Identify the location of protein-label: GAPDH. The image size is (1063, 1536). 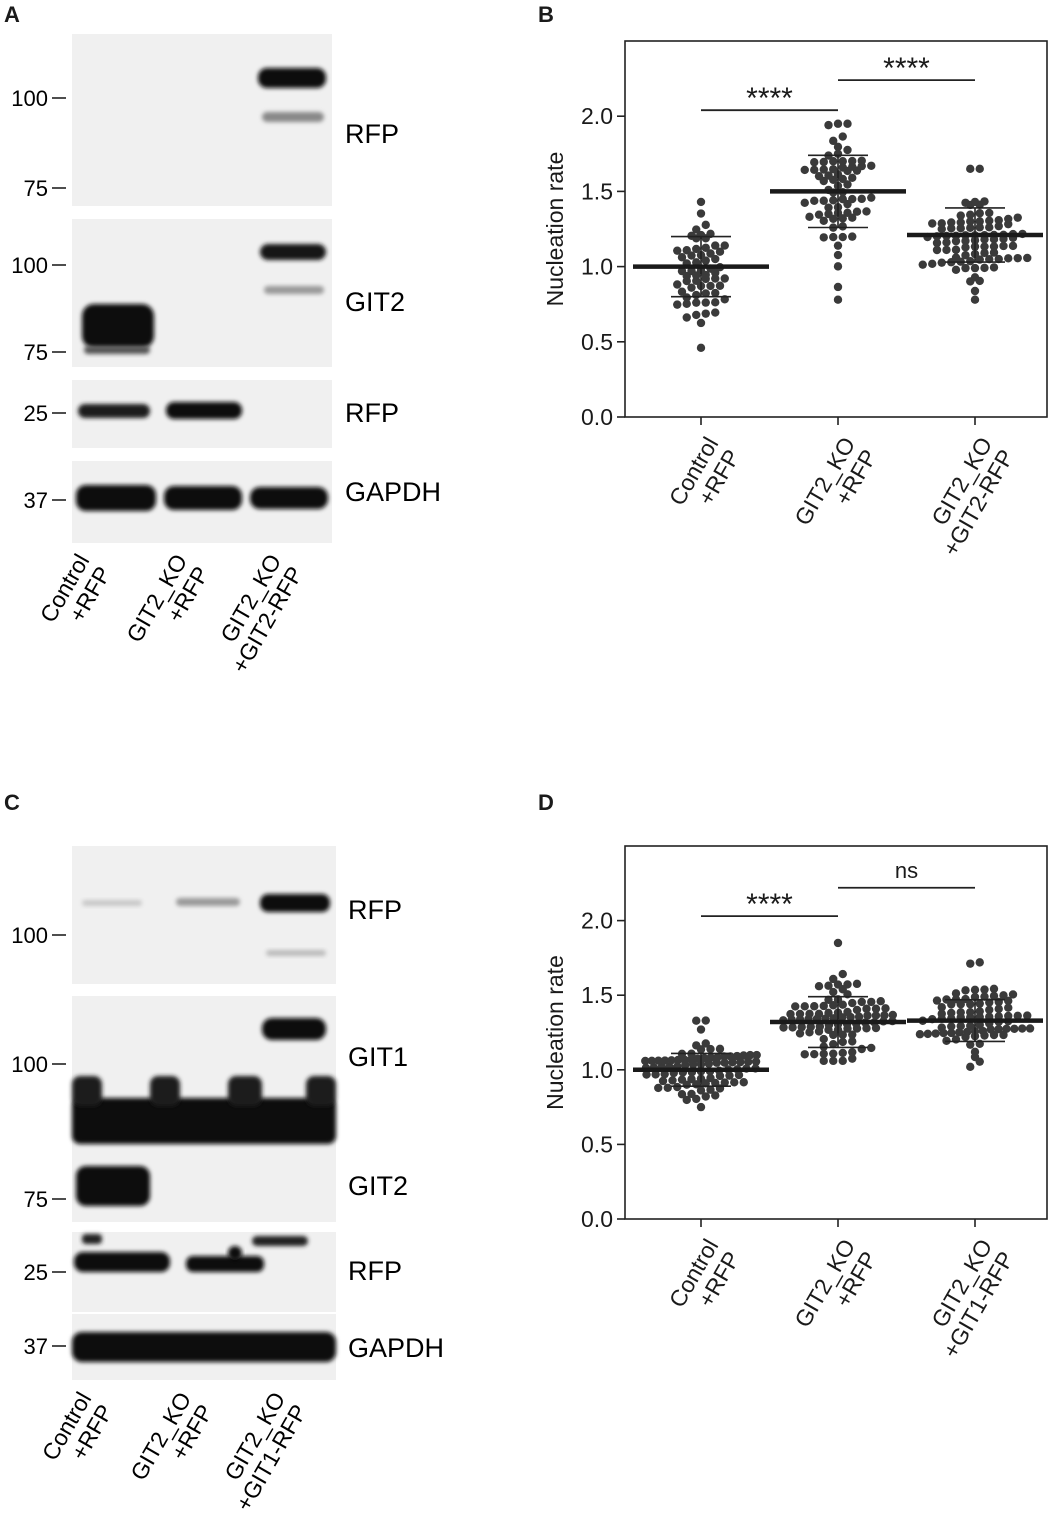
(396, 1348).